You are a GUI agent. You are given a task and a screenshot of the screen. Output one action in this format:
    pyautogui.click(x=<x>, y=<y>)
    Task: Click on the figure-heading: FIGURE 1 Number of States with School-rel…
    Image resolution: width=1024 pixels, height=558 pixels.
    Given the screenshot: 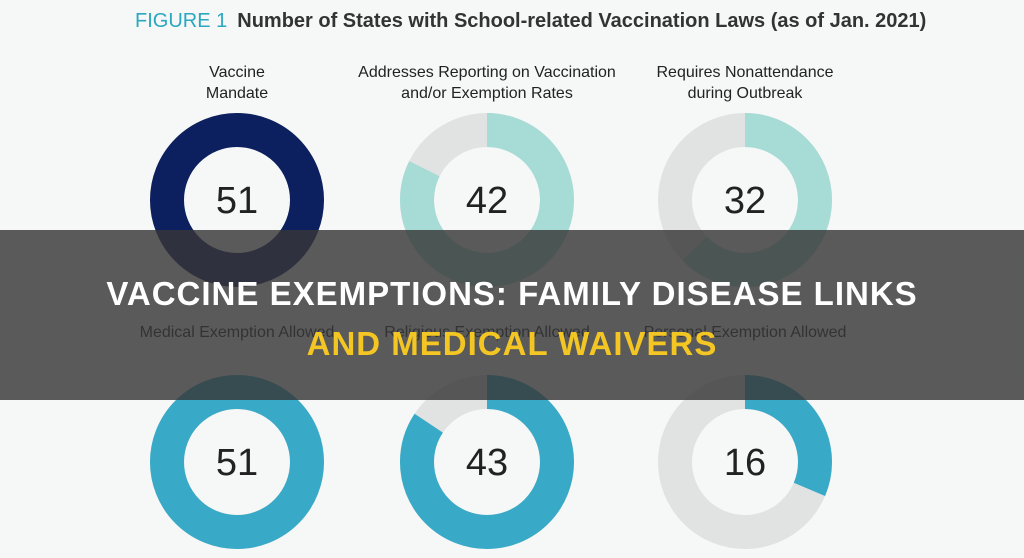 What is the action you would take?
    pyautogui.click(x=530, y=21)
    